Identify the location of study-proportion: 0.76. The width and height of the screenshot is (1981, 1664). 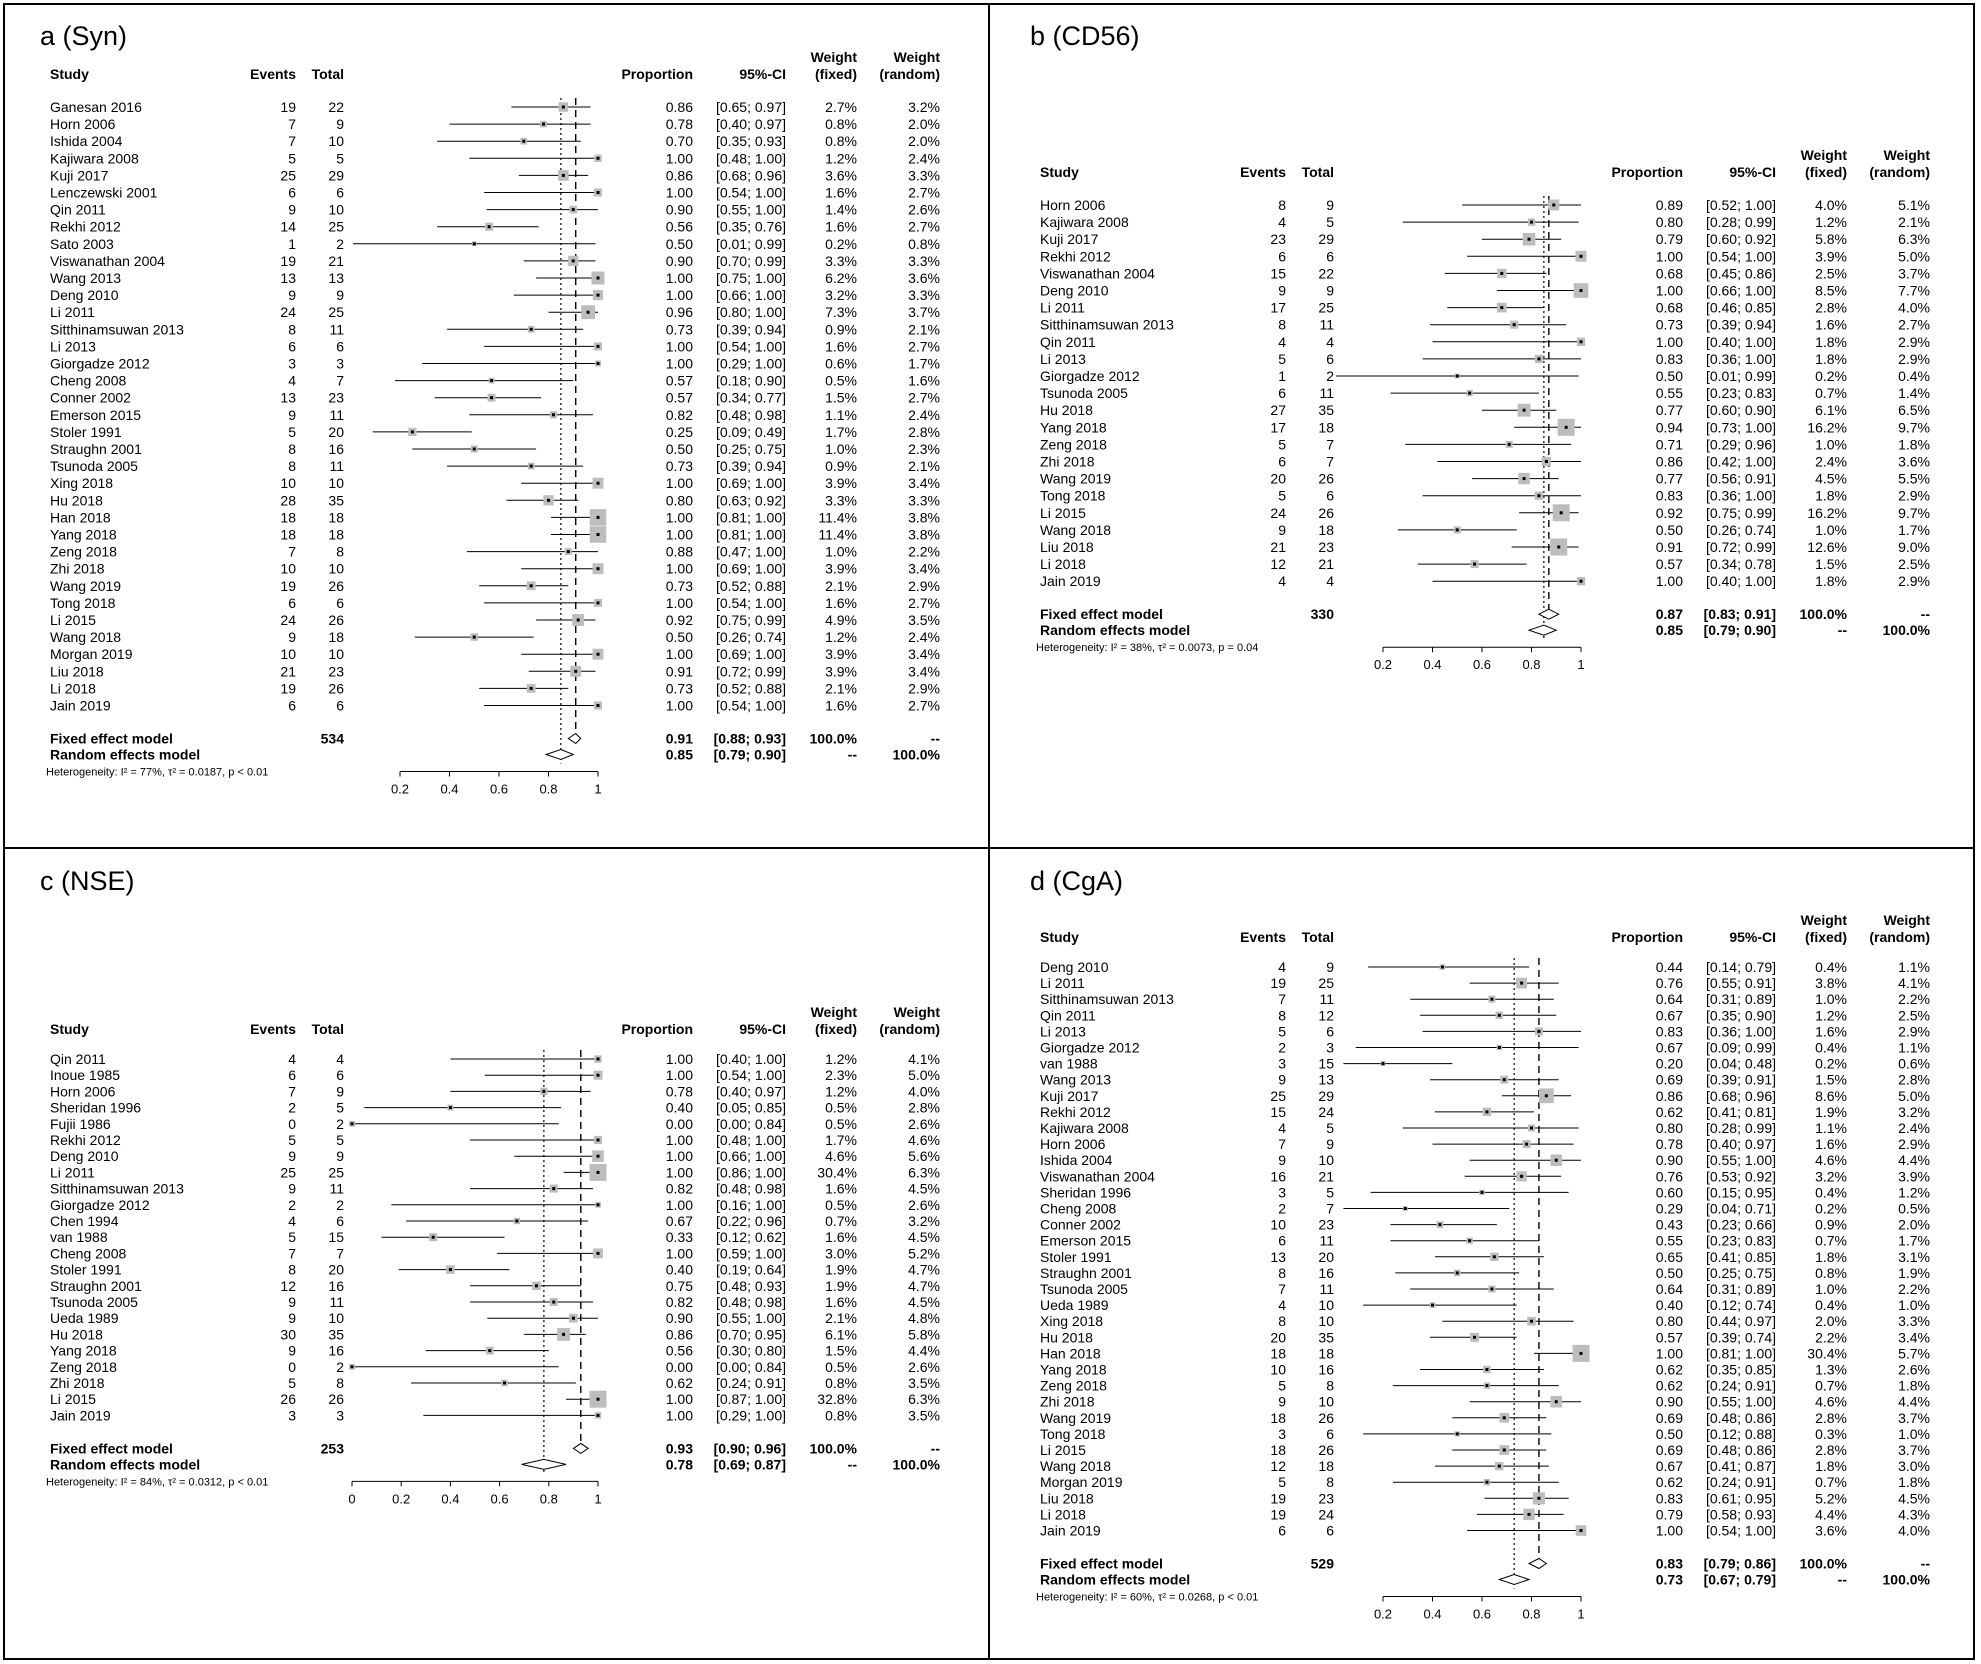
(1669, 1176).